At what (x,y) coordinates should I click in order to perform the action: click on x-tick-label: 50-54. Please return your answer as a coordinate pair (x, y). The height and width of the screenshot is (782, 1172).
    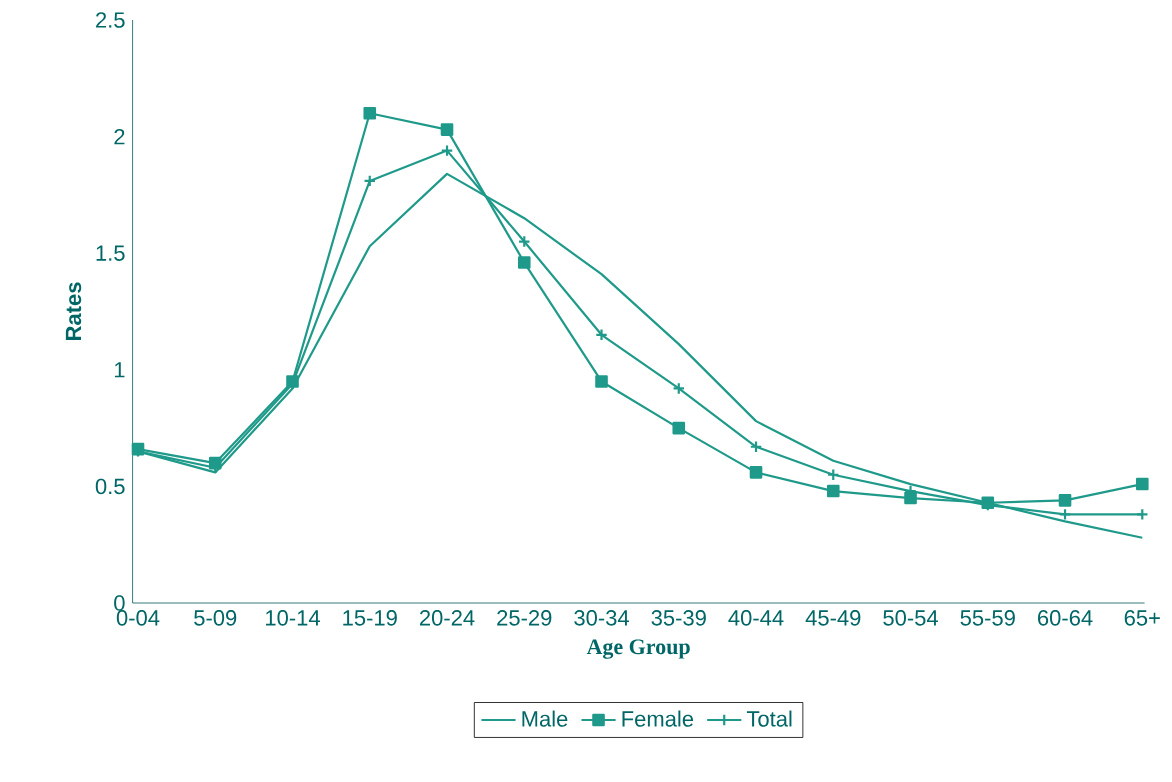
    Looking at the image, I should click on (910, 618).